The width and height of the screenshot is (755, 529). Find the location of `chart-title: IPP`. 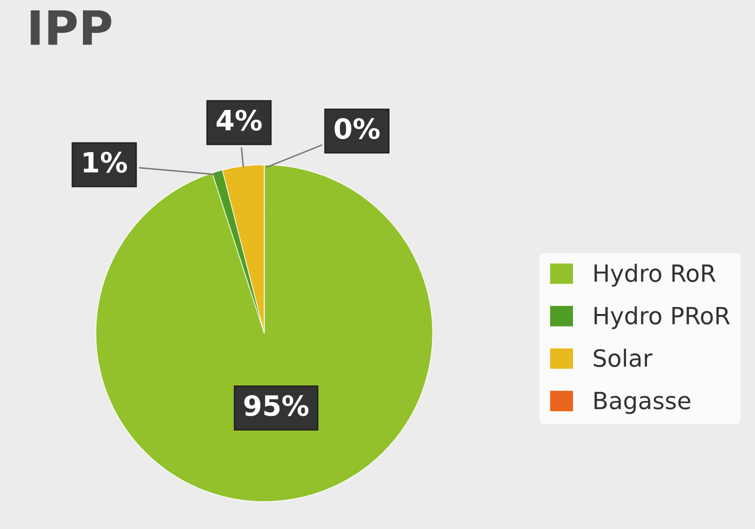

chart-title: IPP is located at coordinates (71, 27).